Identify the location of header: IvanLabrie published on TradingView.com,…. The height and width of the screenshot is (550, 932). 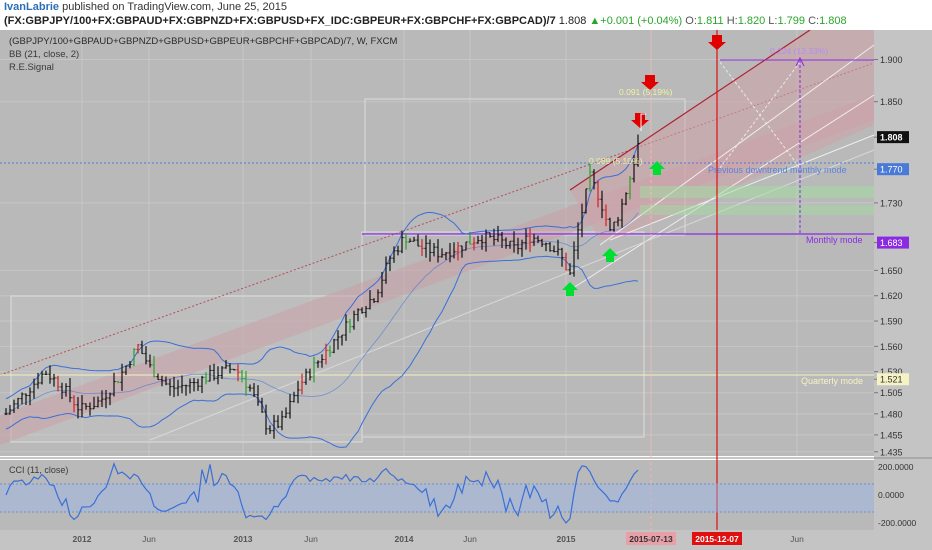
(466, 15).